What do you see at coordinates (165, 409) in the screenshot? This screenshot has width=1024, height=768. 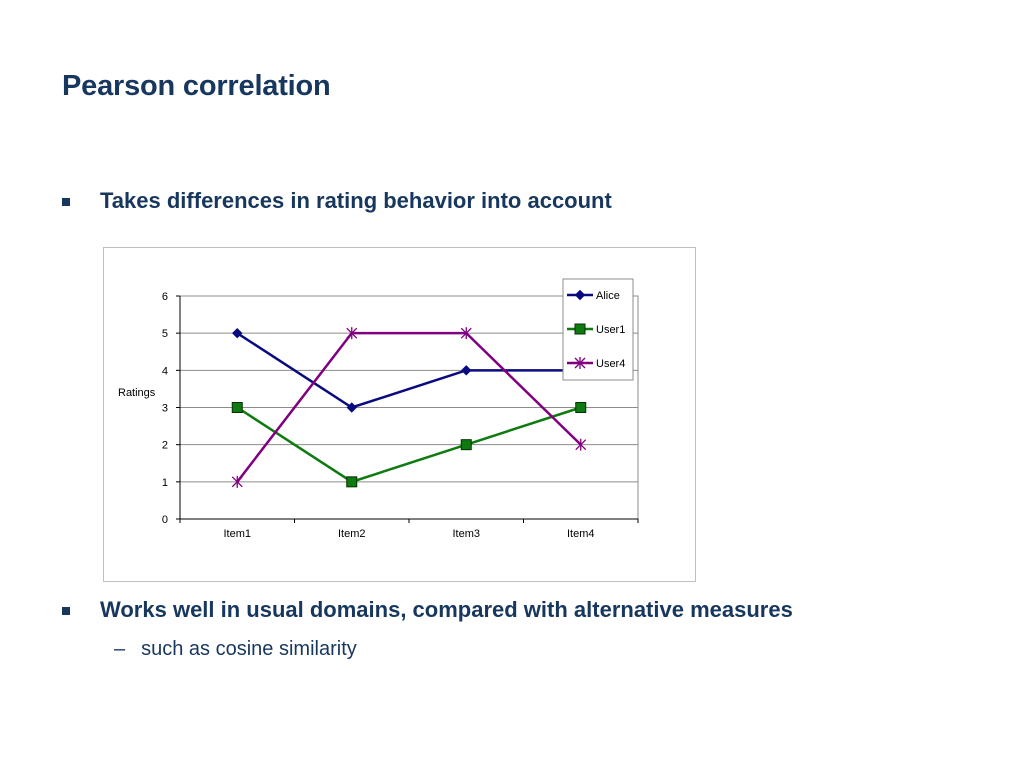 I see `y-tick-label: 3` at bounding box center [165, 409].